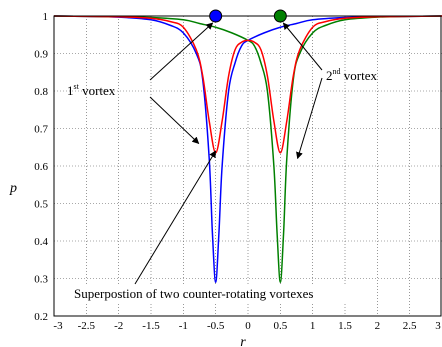 The width and height of the screenshot is (442, 347). I want to click on y-tick-label: 0.8, so click(41, 92).